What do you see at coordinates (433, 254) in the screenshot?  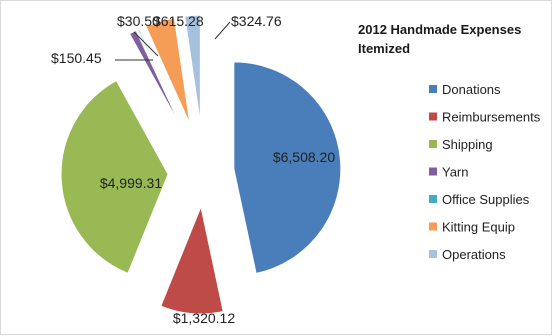 I see `legend-swatch-operations` at bounding box center [433, 254].